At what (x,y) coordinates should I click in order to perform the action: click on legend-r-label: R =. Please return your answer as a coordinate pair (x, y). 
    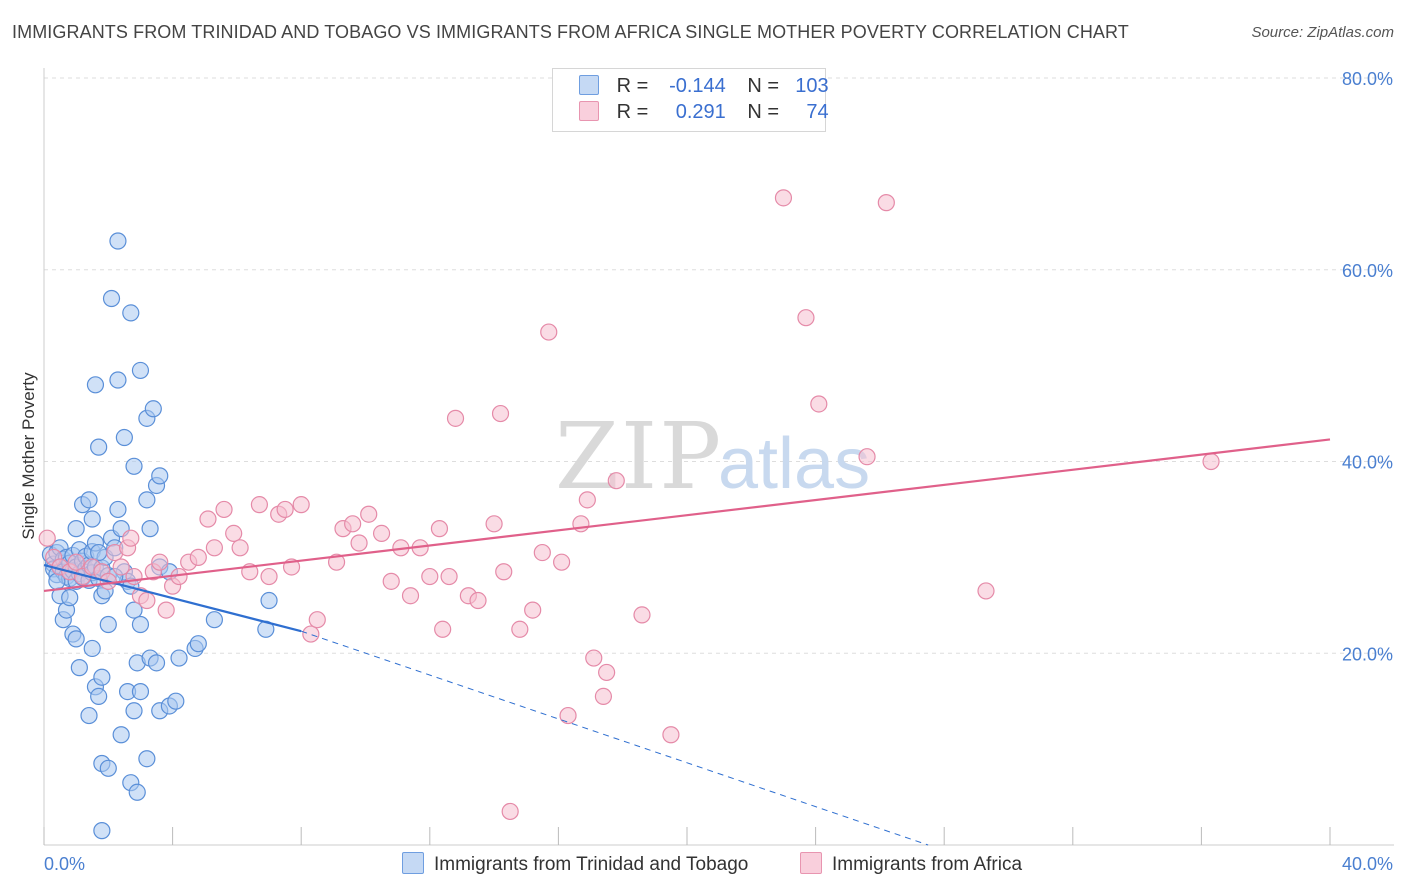
    Looking at the image, I should click on (632, 112).